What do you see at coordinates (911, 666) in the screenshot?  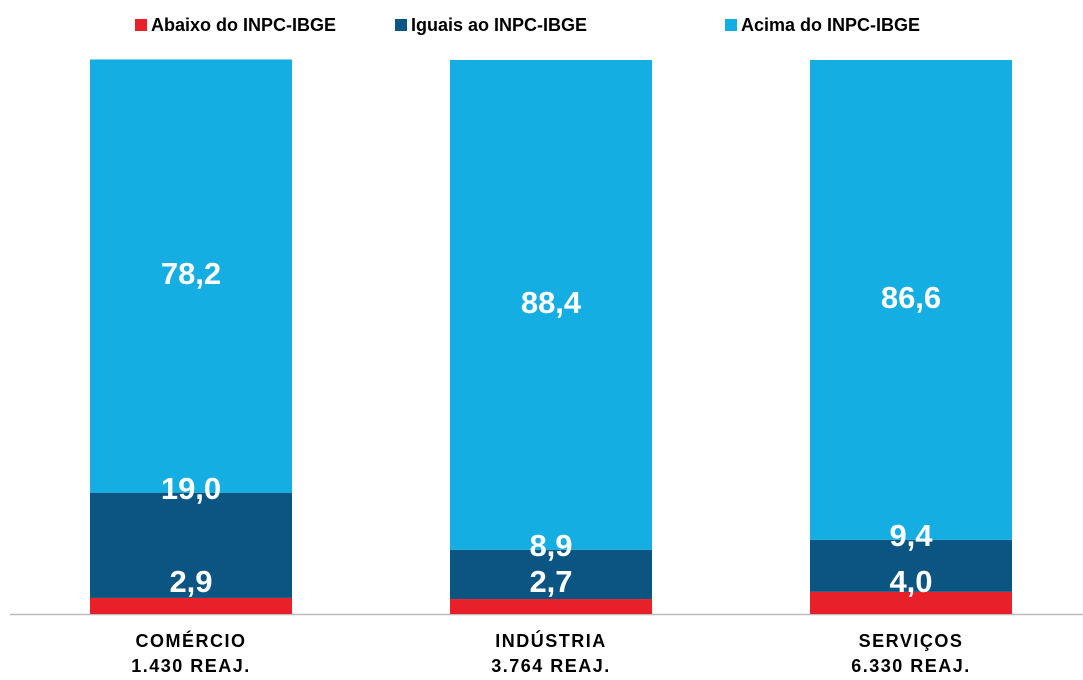 I see `x-tick-label: 6.330 REAJ.` at bounding box center [911, 666].